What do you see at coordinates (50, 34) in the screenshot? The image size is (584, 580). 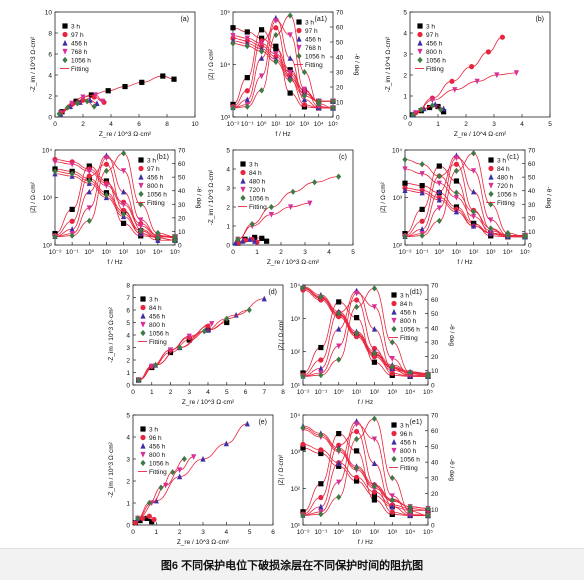 I see `y-tick-label: 8` at bounding box center [50, 34].